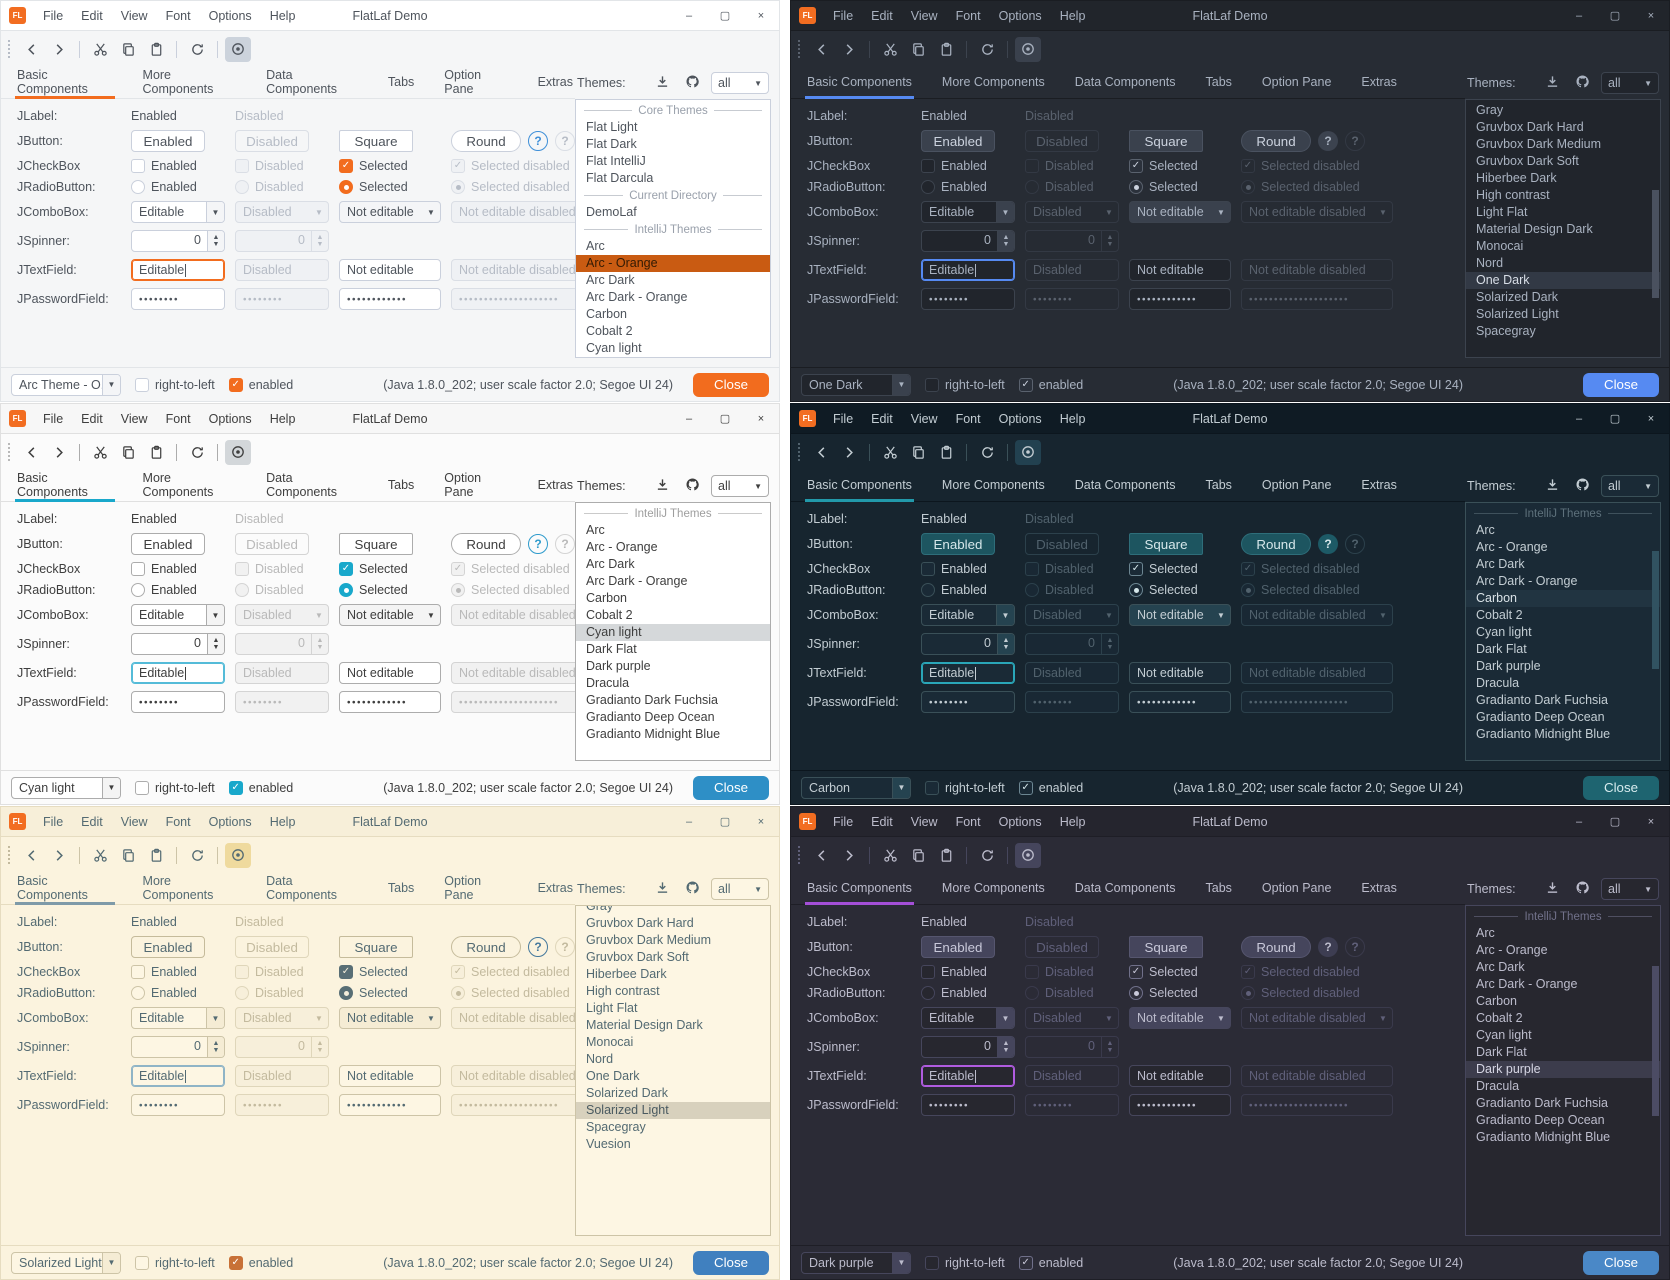 The height and width of the screenshot is (1280, 1670). Describe the element at coordinates (197, 452) in the screenshot. I see `refresh-button` at that location.